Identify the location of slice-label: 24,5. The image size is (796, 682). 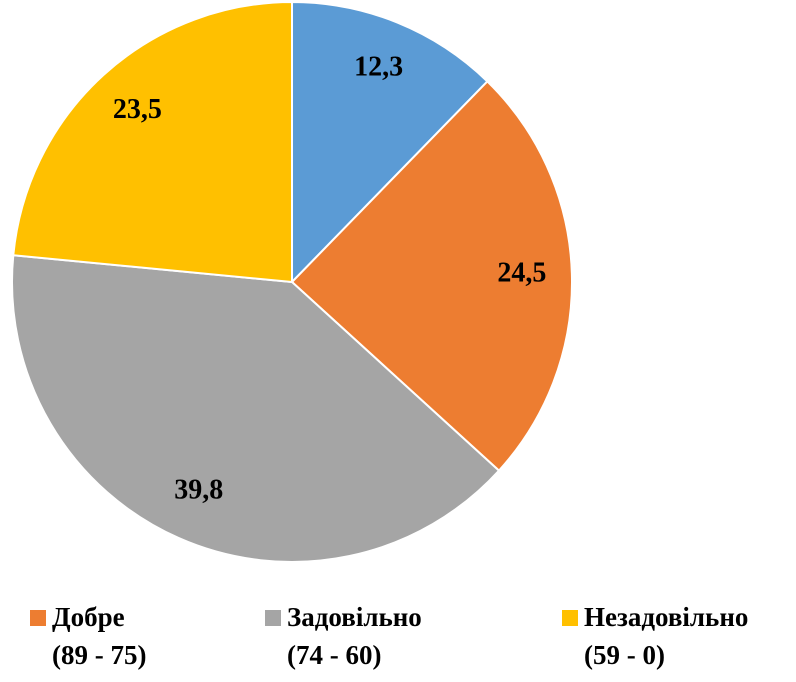
(521, 273).